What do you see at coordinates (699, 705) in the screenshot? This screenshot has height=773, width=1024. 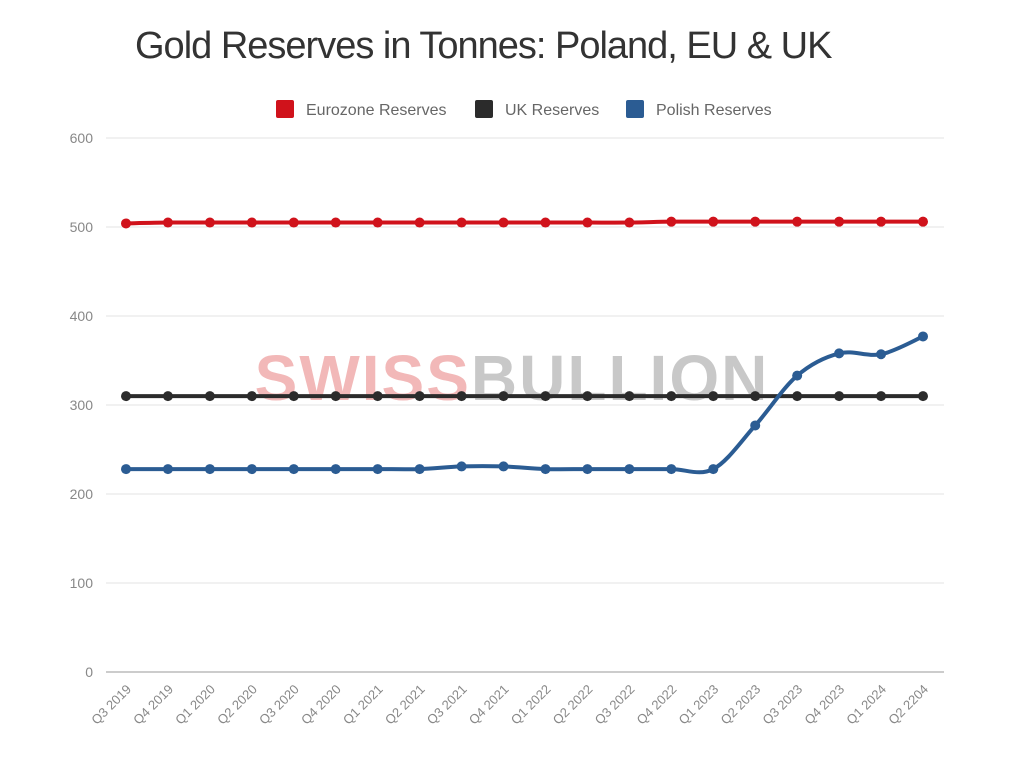 I see `x-tick-label: Q1 2023` at bounding box center [699, 705].